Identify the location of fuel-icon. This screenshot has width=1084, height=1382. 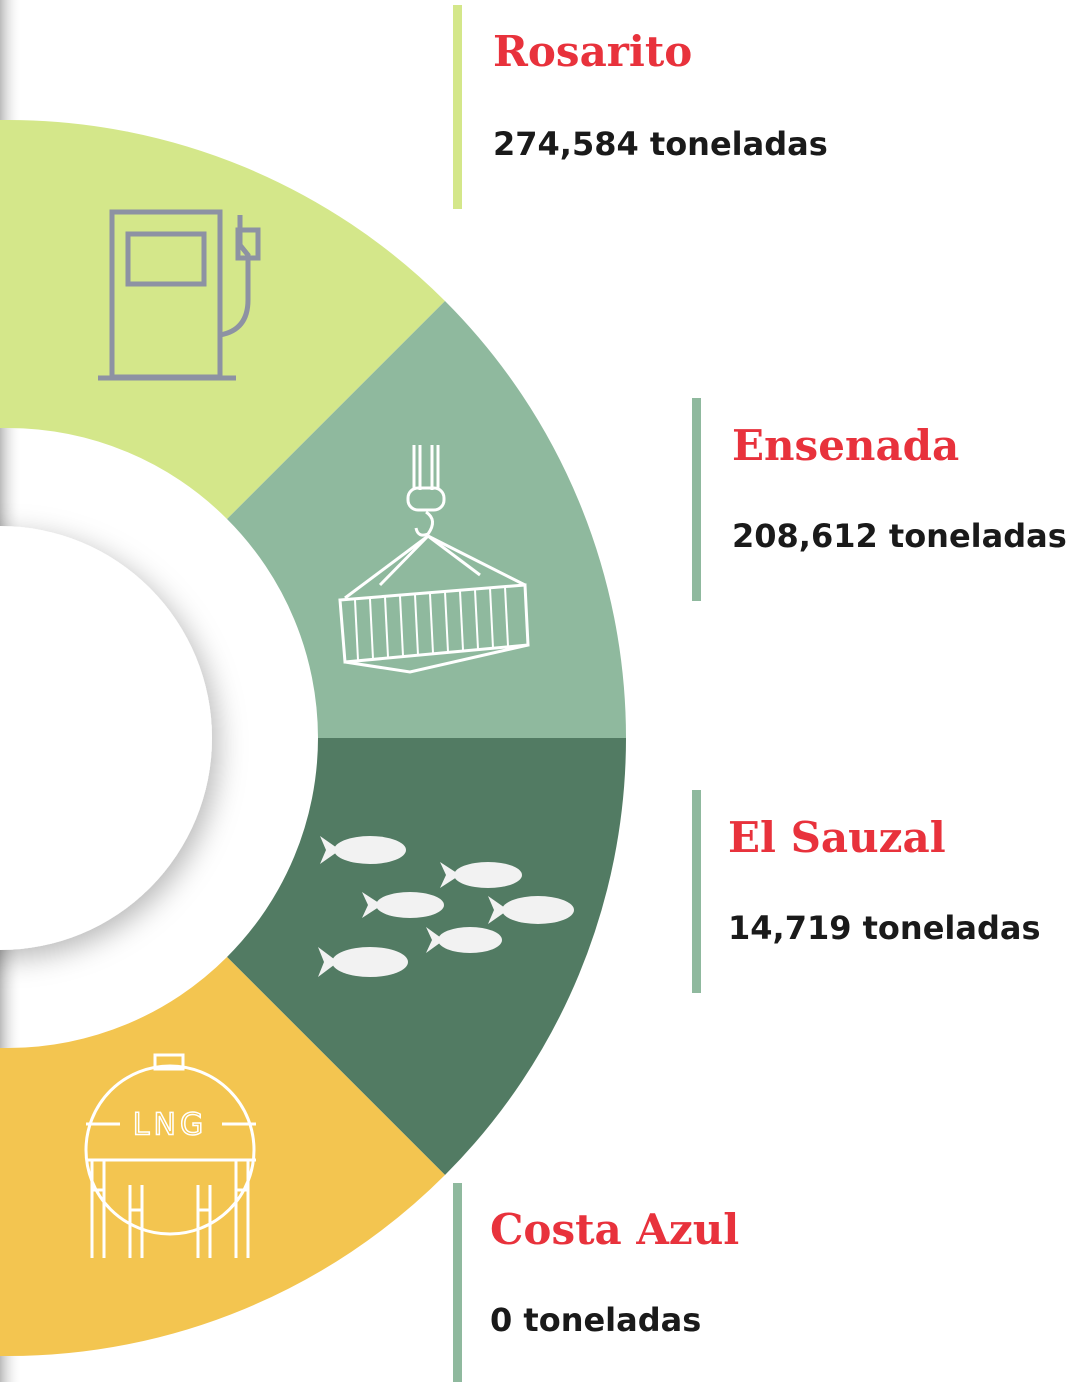
(179, 295).